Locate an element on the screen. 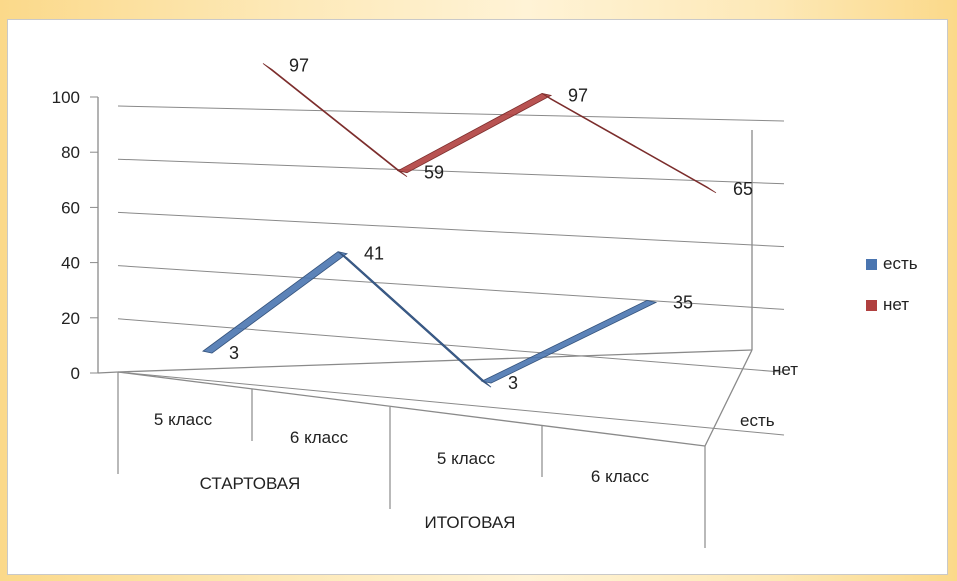 The width and height of the screenshot is (957, 581). depth-label: нет is located at coordinates (785, 369).